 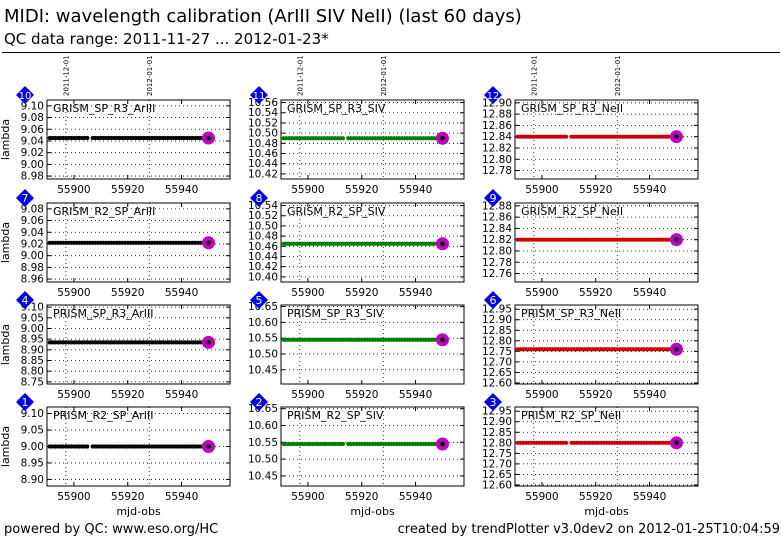 I want to click on y-tick-label: 9.06, so click(x=33, y=130).